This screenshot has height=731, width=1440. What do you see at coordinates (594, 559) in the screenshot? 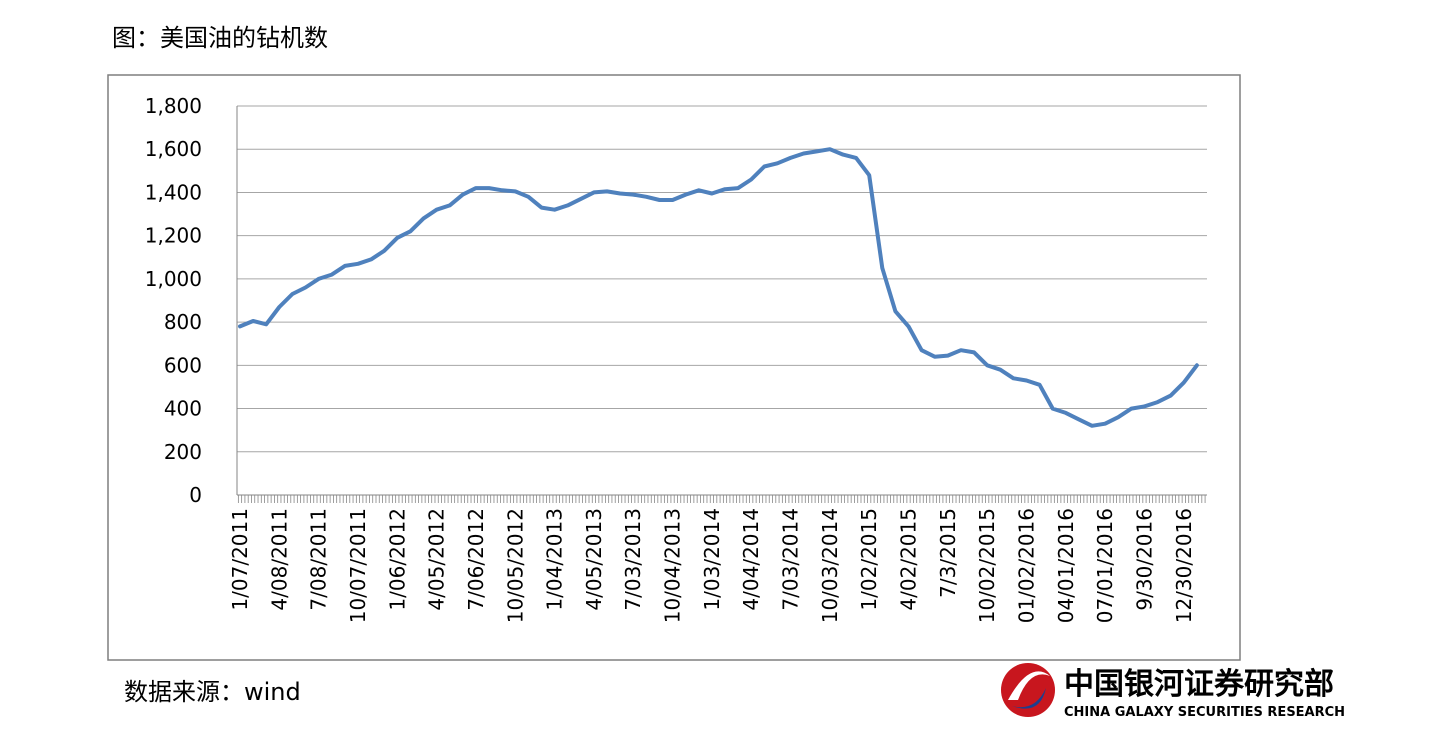
I see `x-tick-label: 4/05/2013` at bounding box center [594, 559].